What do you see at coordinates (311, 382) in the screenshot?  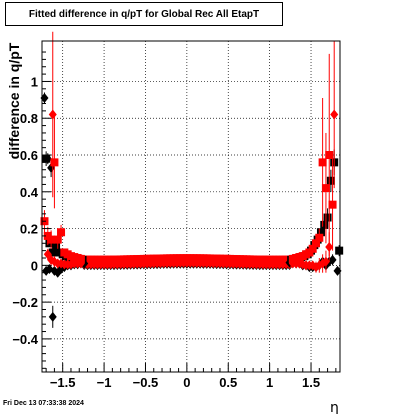 I see `x-tick-label: 1.5` at bounding box center [311, 382].